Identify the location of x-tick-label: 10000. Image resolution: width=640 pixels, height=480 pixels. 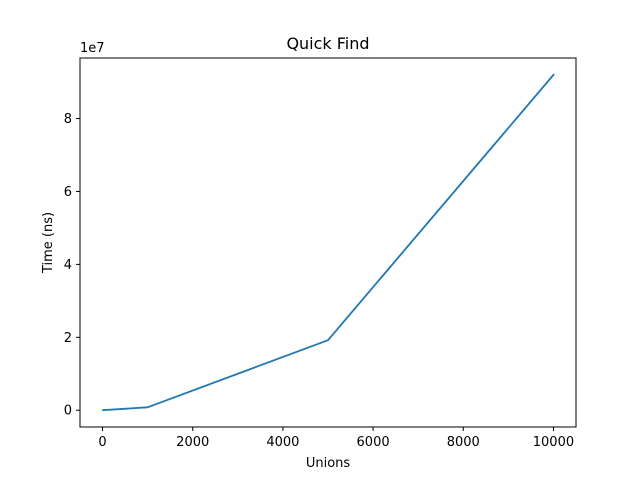
(553, 442).